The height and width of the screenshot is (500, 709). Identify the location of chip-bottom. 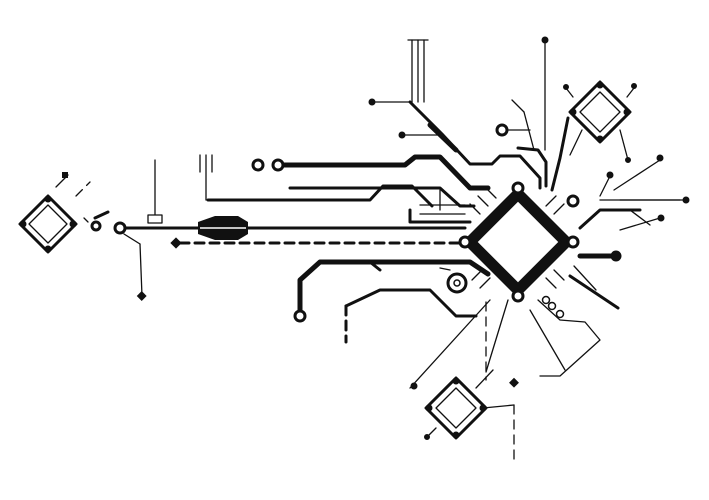
(462, 404).